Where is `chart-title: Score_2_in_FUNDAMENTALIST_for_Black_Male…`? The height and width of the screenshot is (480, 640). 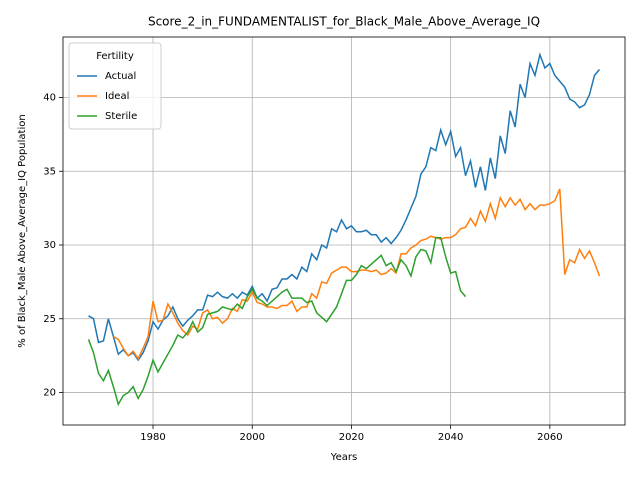 chart-title: Score_2_in_FUNDAMENTALIST_for_Black_Male… is located at coordinates (344, 22).